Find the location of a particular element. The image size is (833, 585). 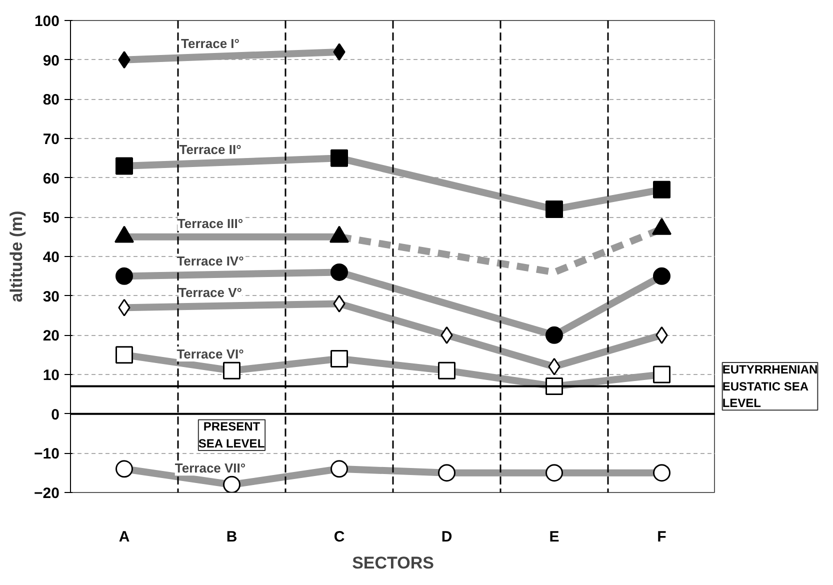

y-tick-label: 50 is located at coordinates (51, 218).